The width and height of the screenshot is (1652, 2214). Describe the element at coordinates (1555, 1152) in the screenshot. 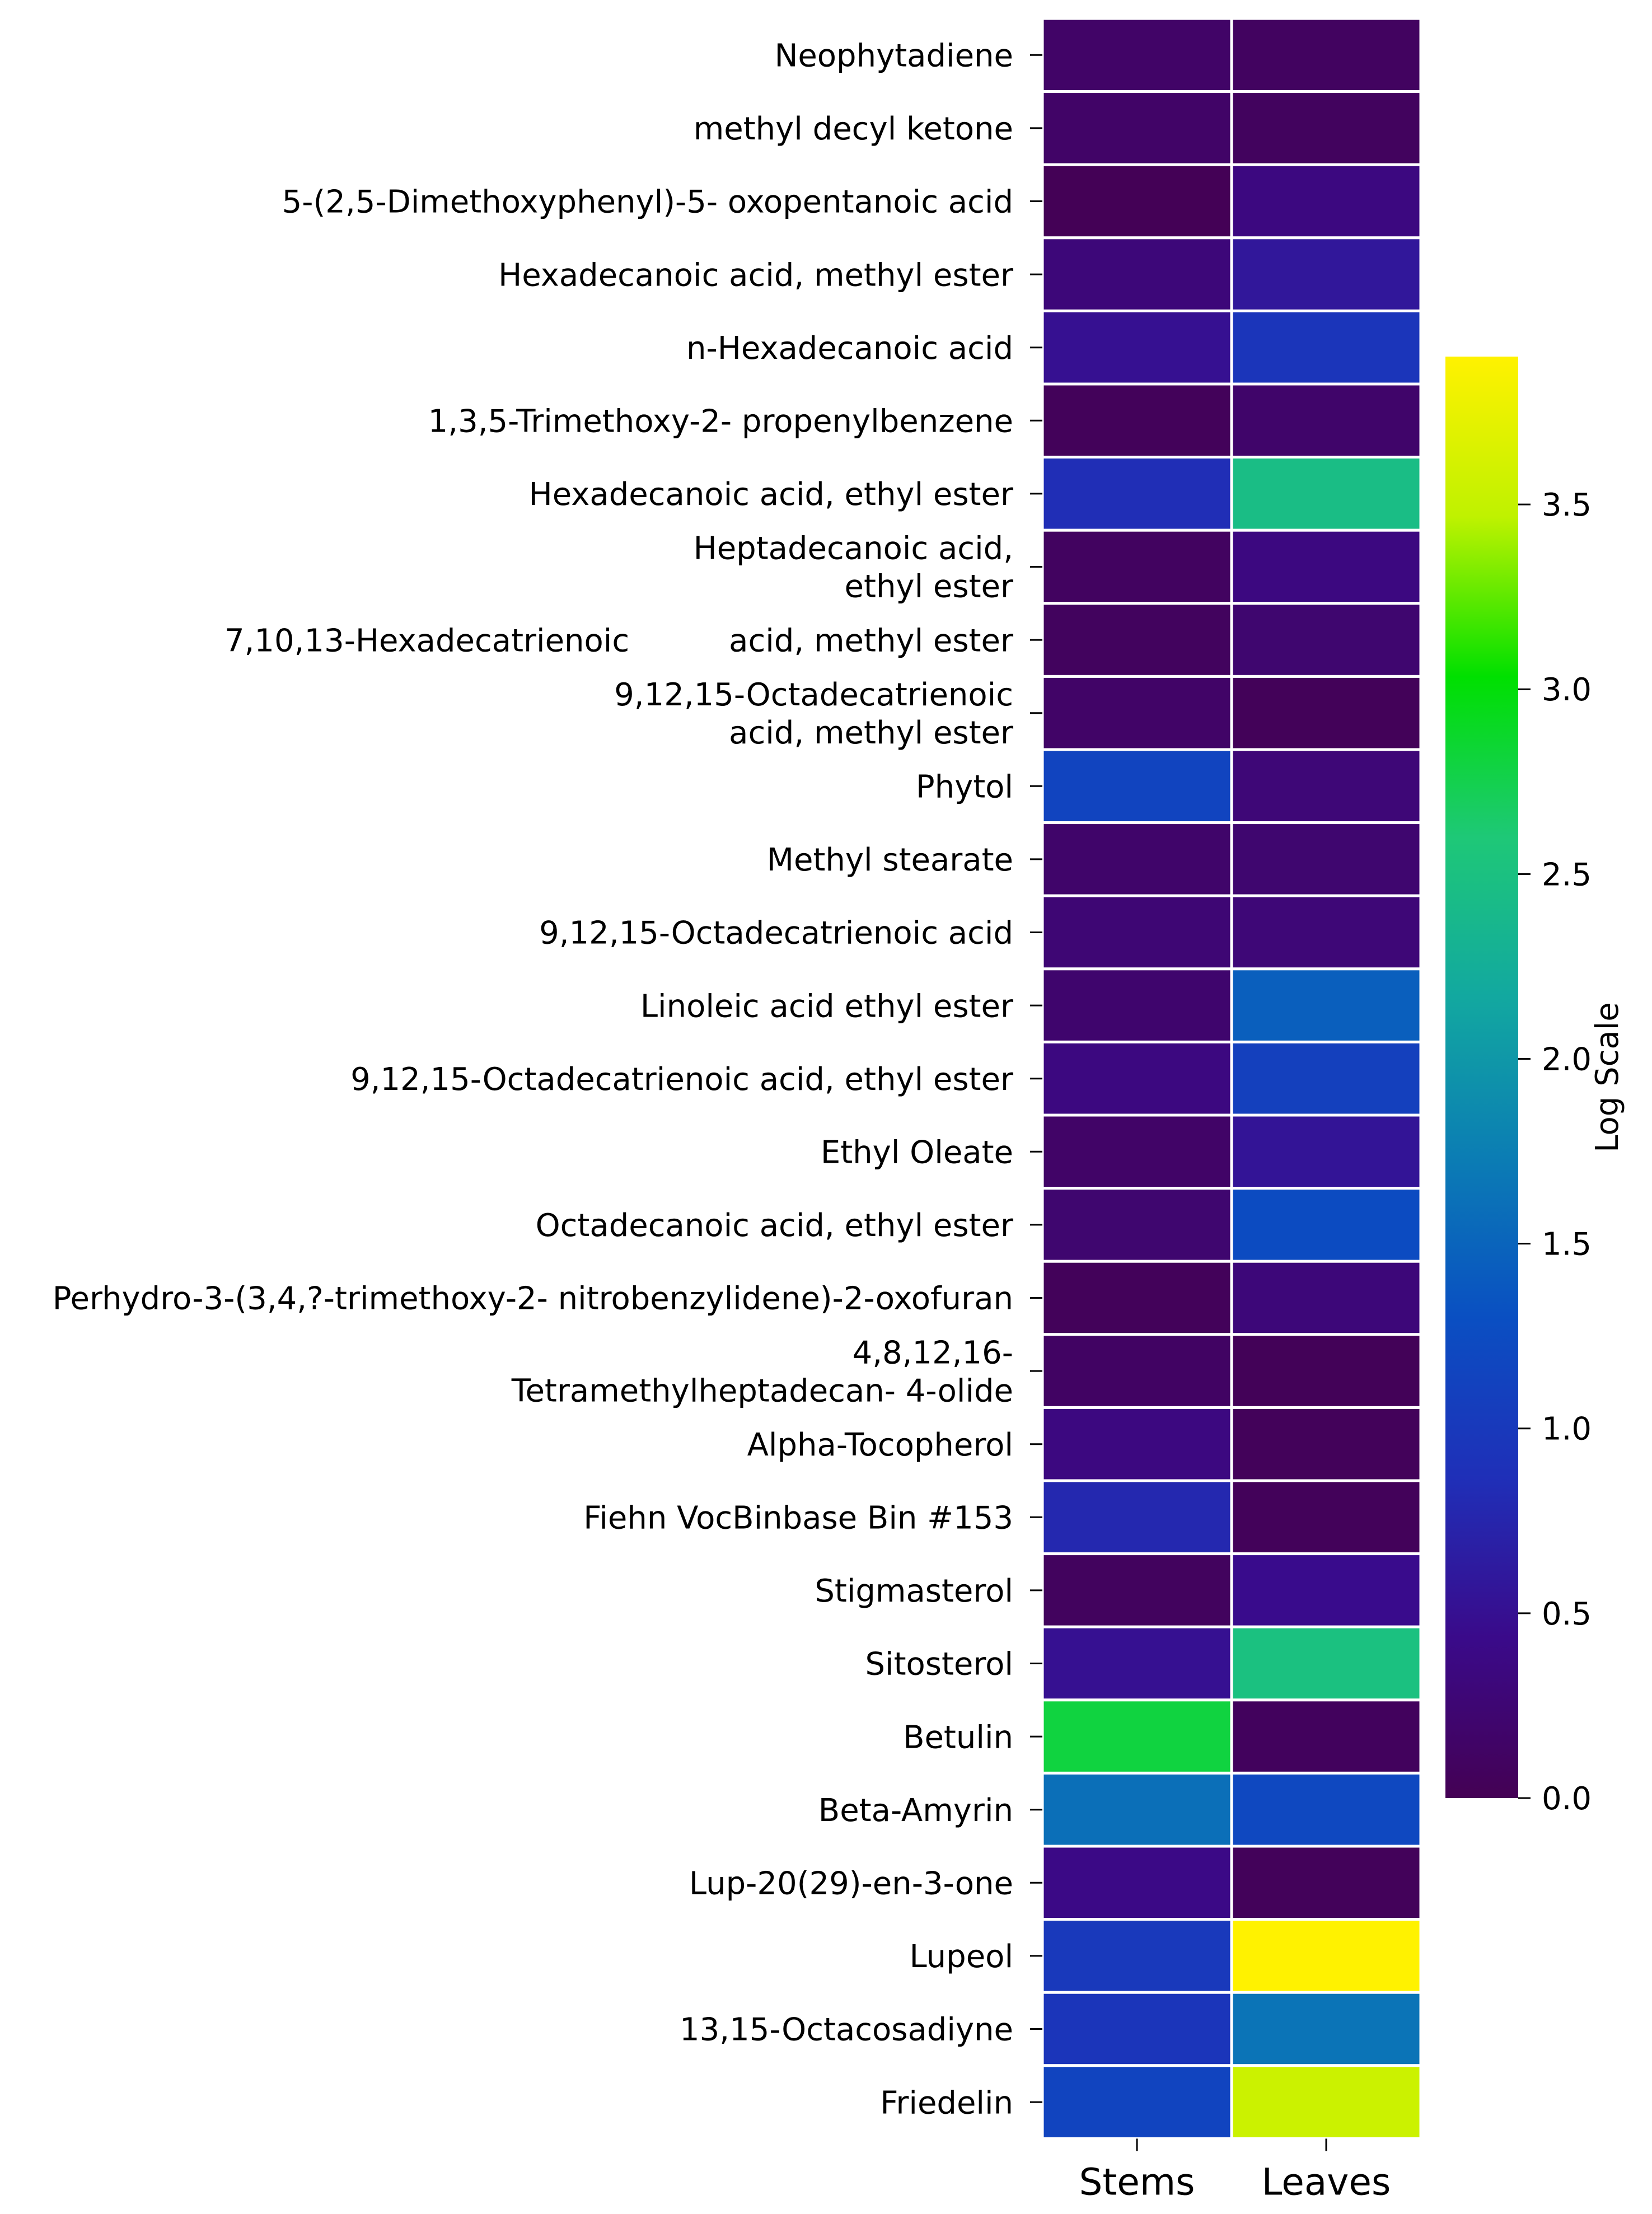

I see `colorbar-ticks: 0.0 0.5 1.0 1.5 2.0 2.5 3.0 3.5` at that location.